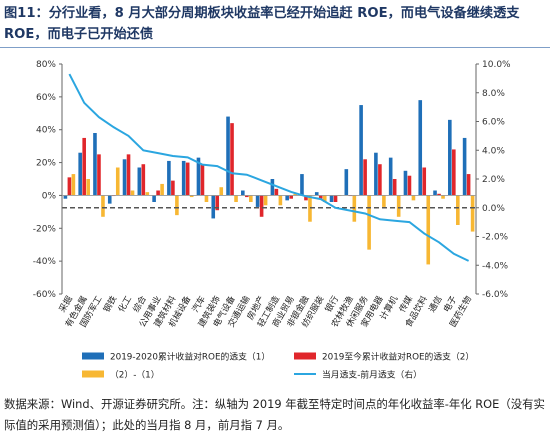 The height and width of the screenshot is (441, 550). What do you see at coordinates (493, 123) in the screenshot?
I see `right-tick-label: 6.0%` at bounding box center [493, 123].